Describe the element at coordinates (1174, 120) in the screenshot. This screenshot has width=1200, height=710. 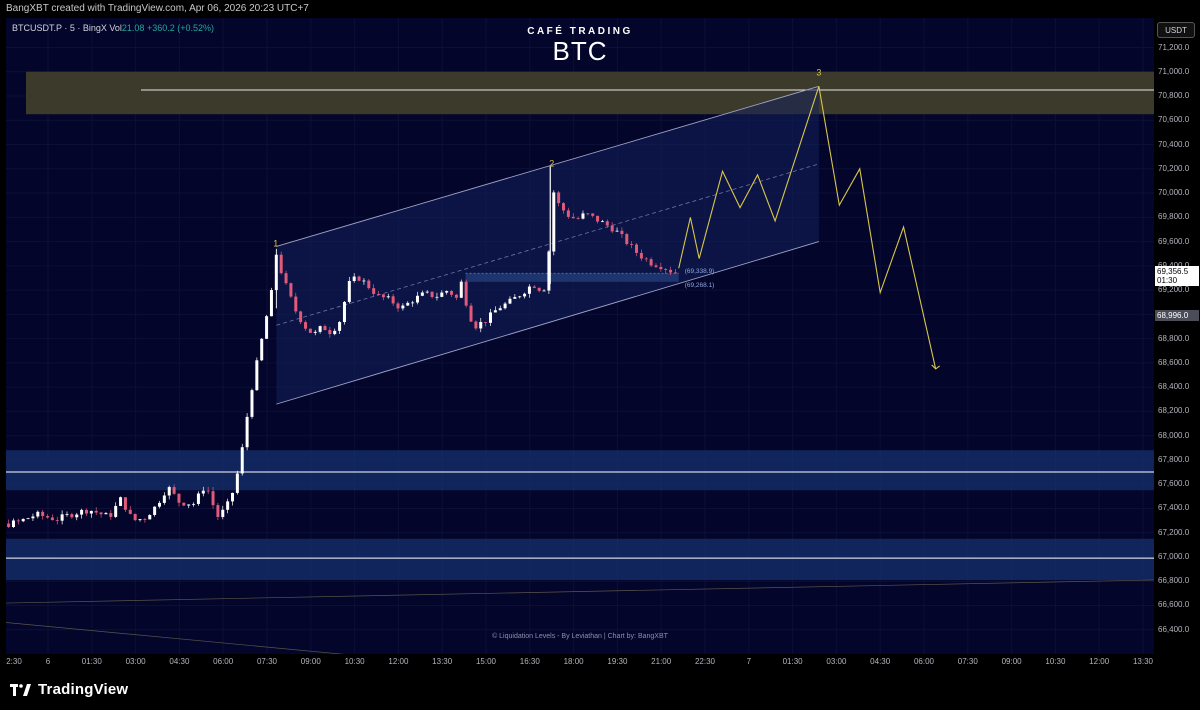
I see `price-tick-label: 70,600.0` at that location.